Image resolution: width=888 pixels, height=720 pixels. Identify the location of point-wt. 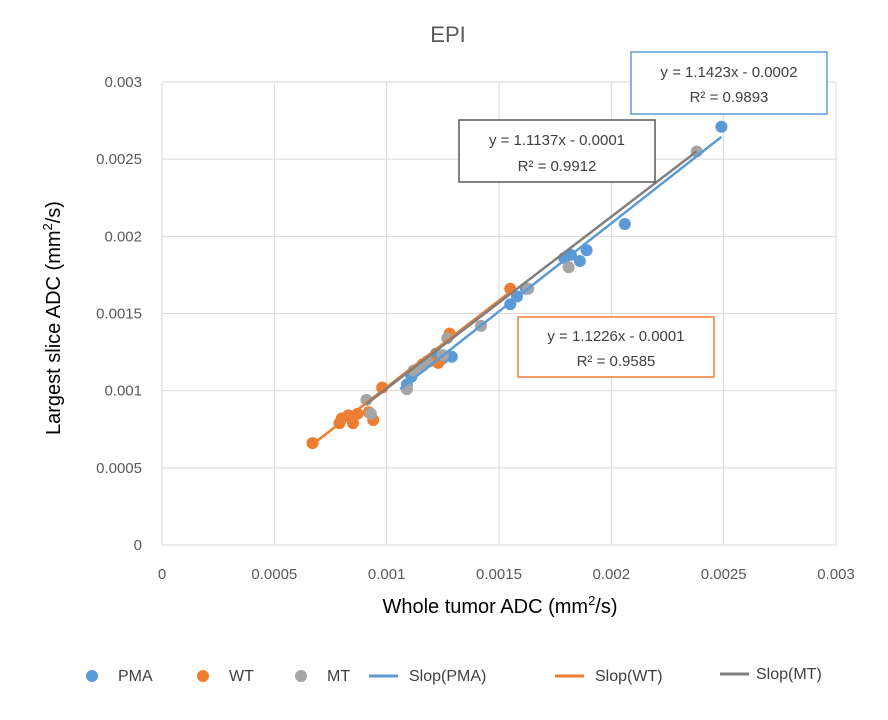
(352, 423).